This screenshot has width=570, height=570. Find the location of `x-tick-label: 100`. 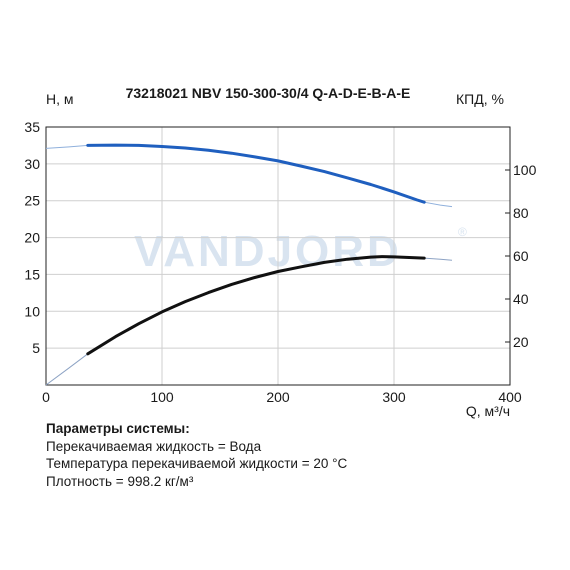

x-tick-label: 100 is located at coordinates (162, 397).